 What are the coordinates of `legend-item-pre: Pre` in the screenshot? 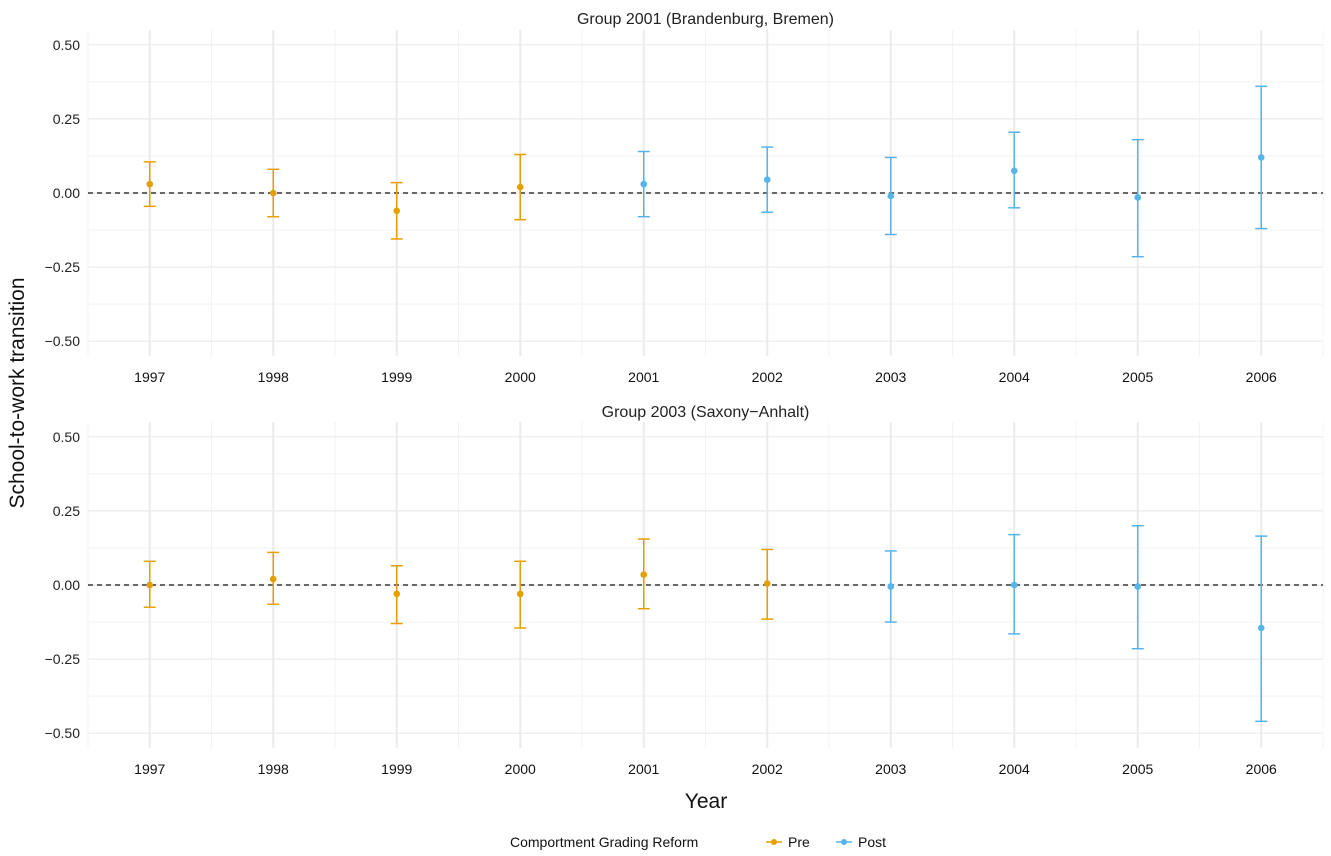 It's located at (788, 842).